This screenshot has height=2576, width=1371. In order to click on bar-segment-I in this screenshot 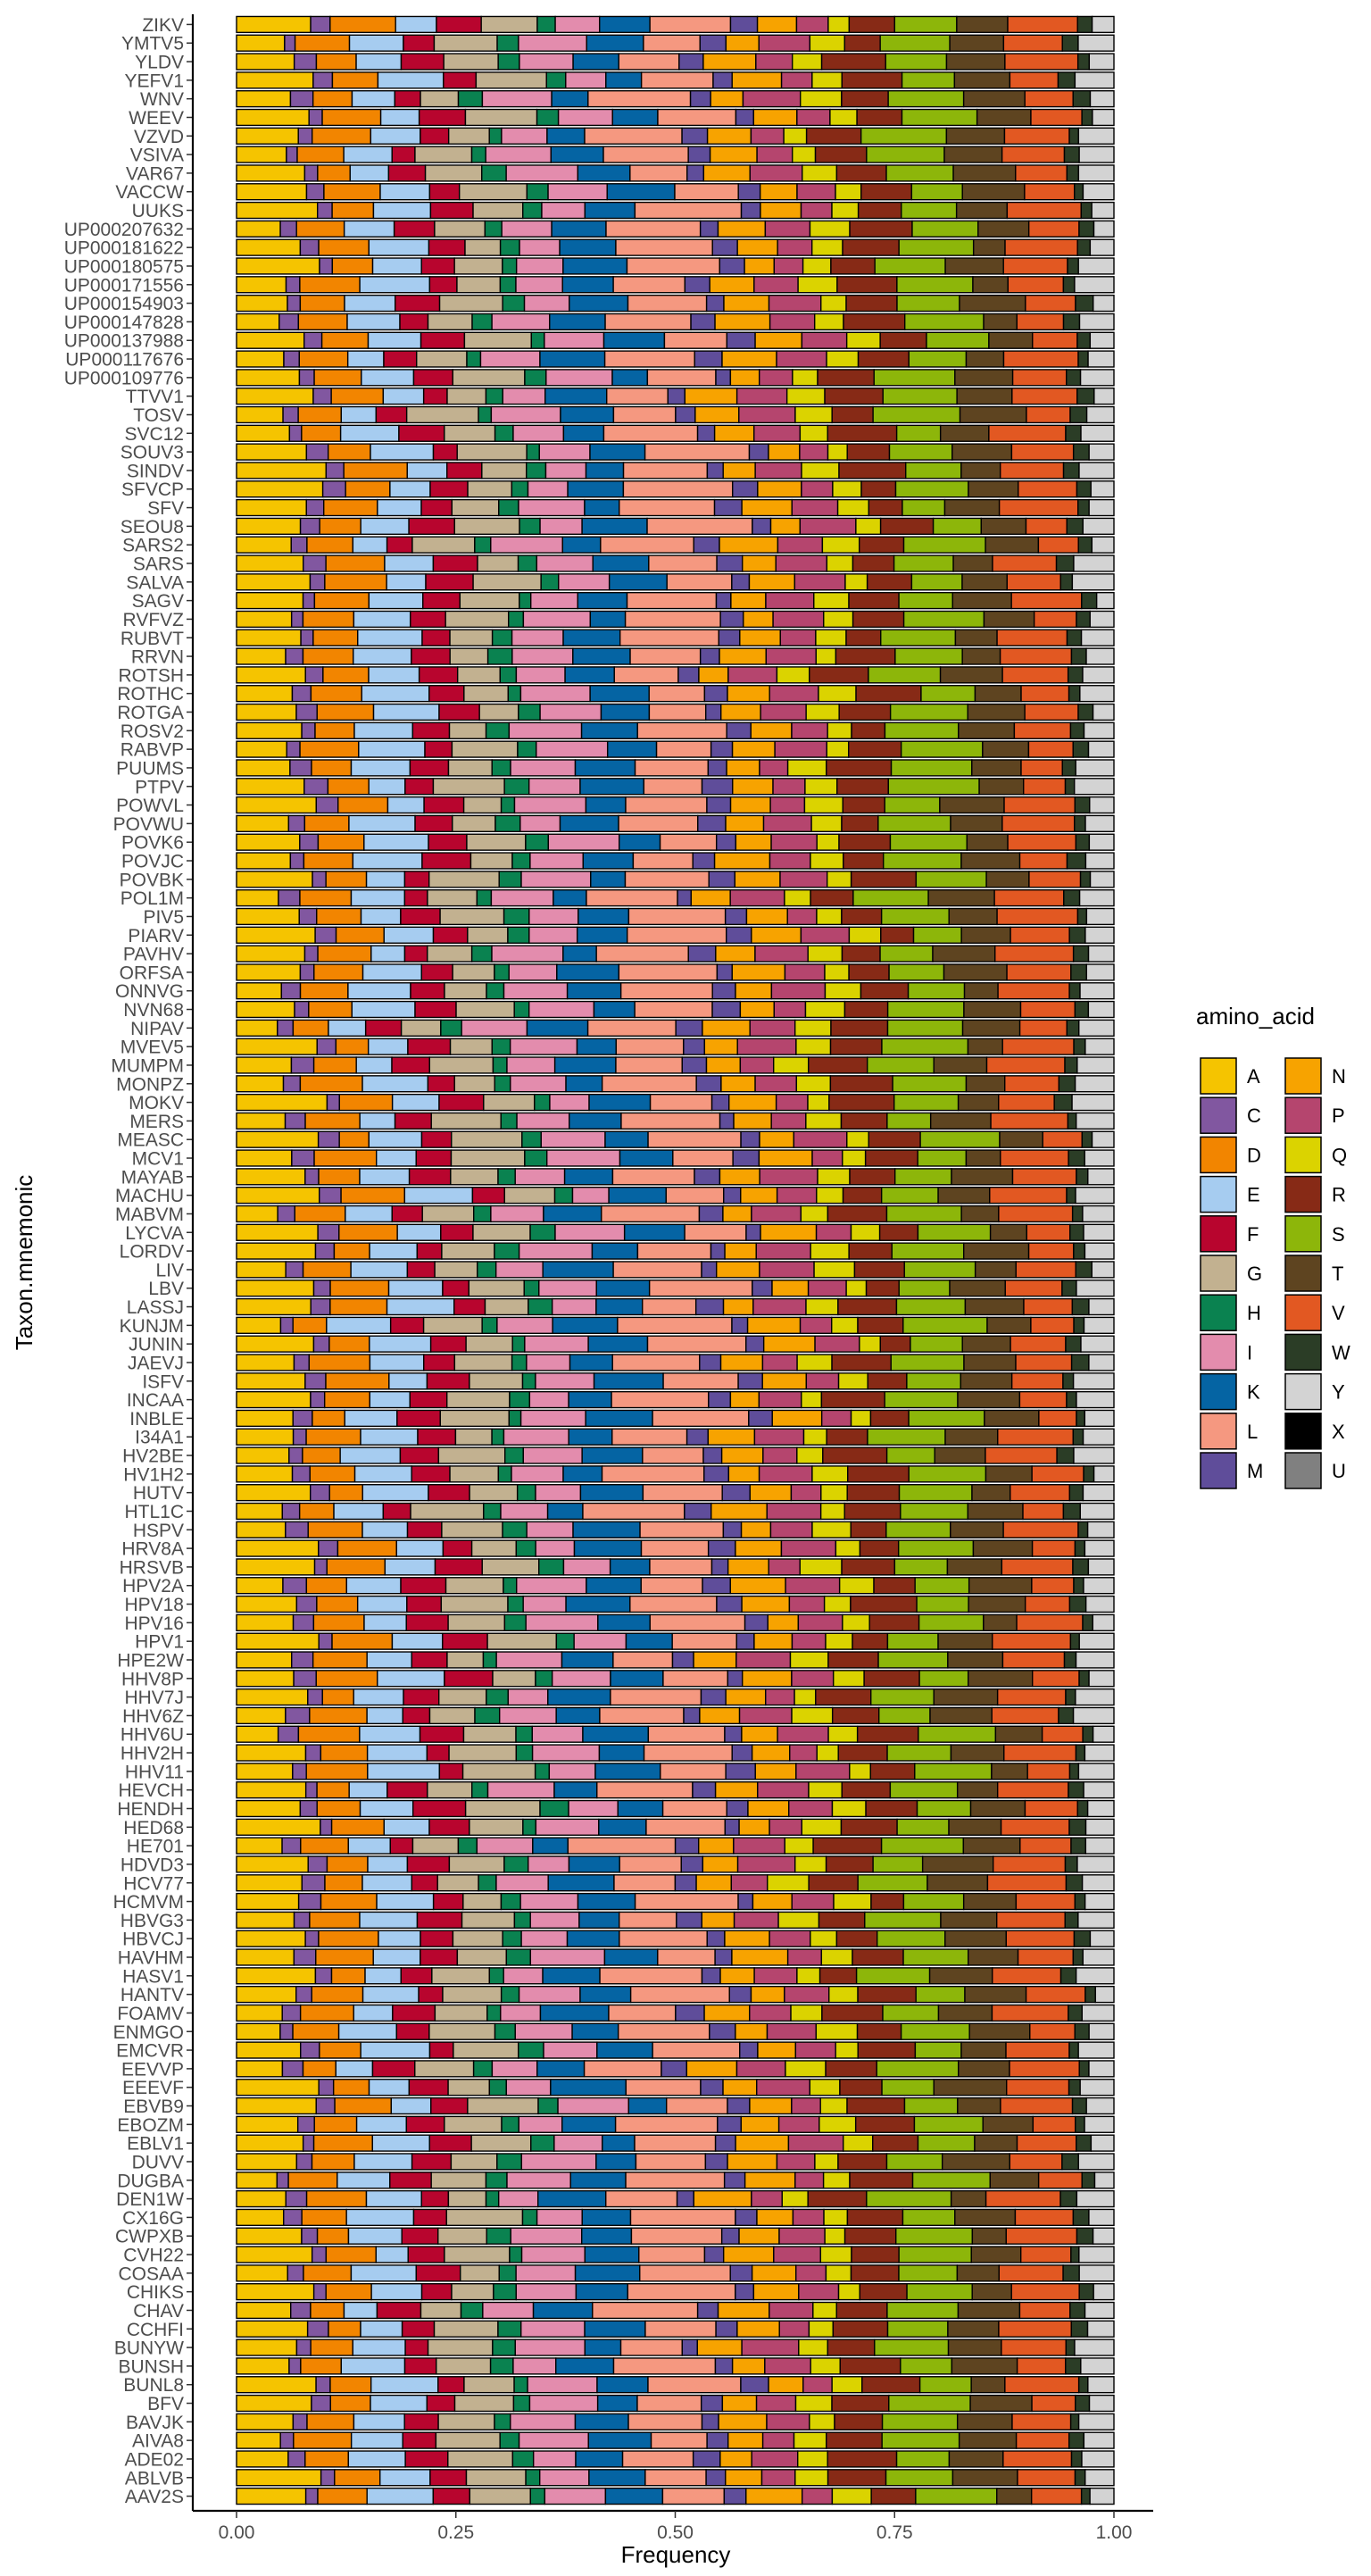, I will do `click(550, 805)`.